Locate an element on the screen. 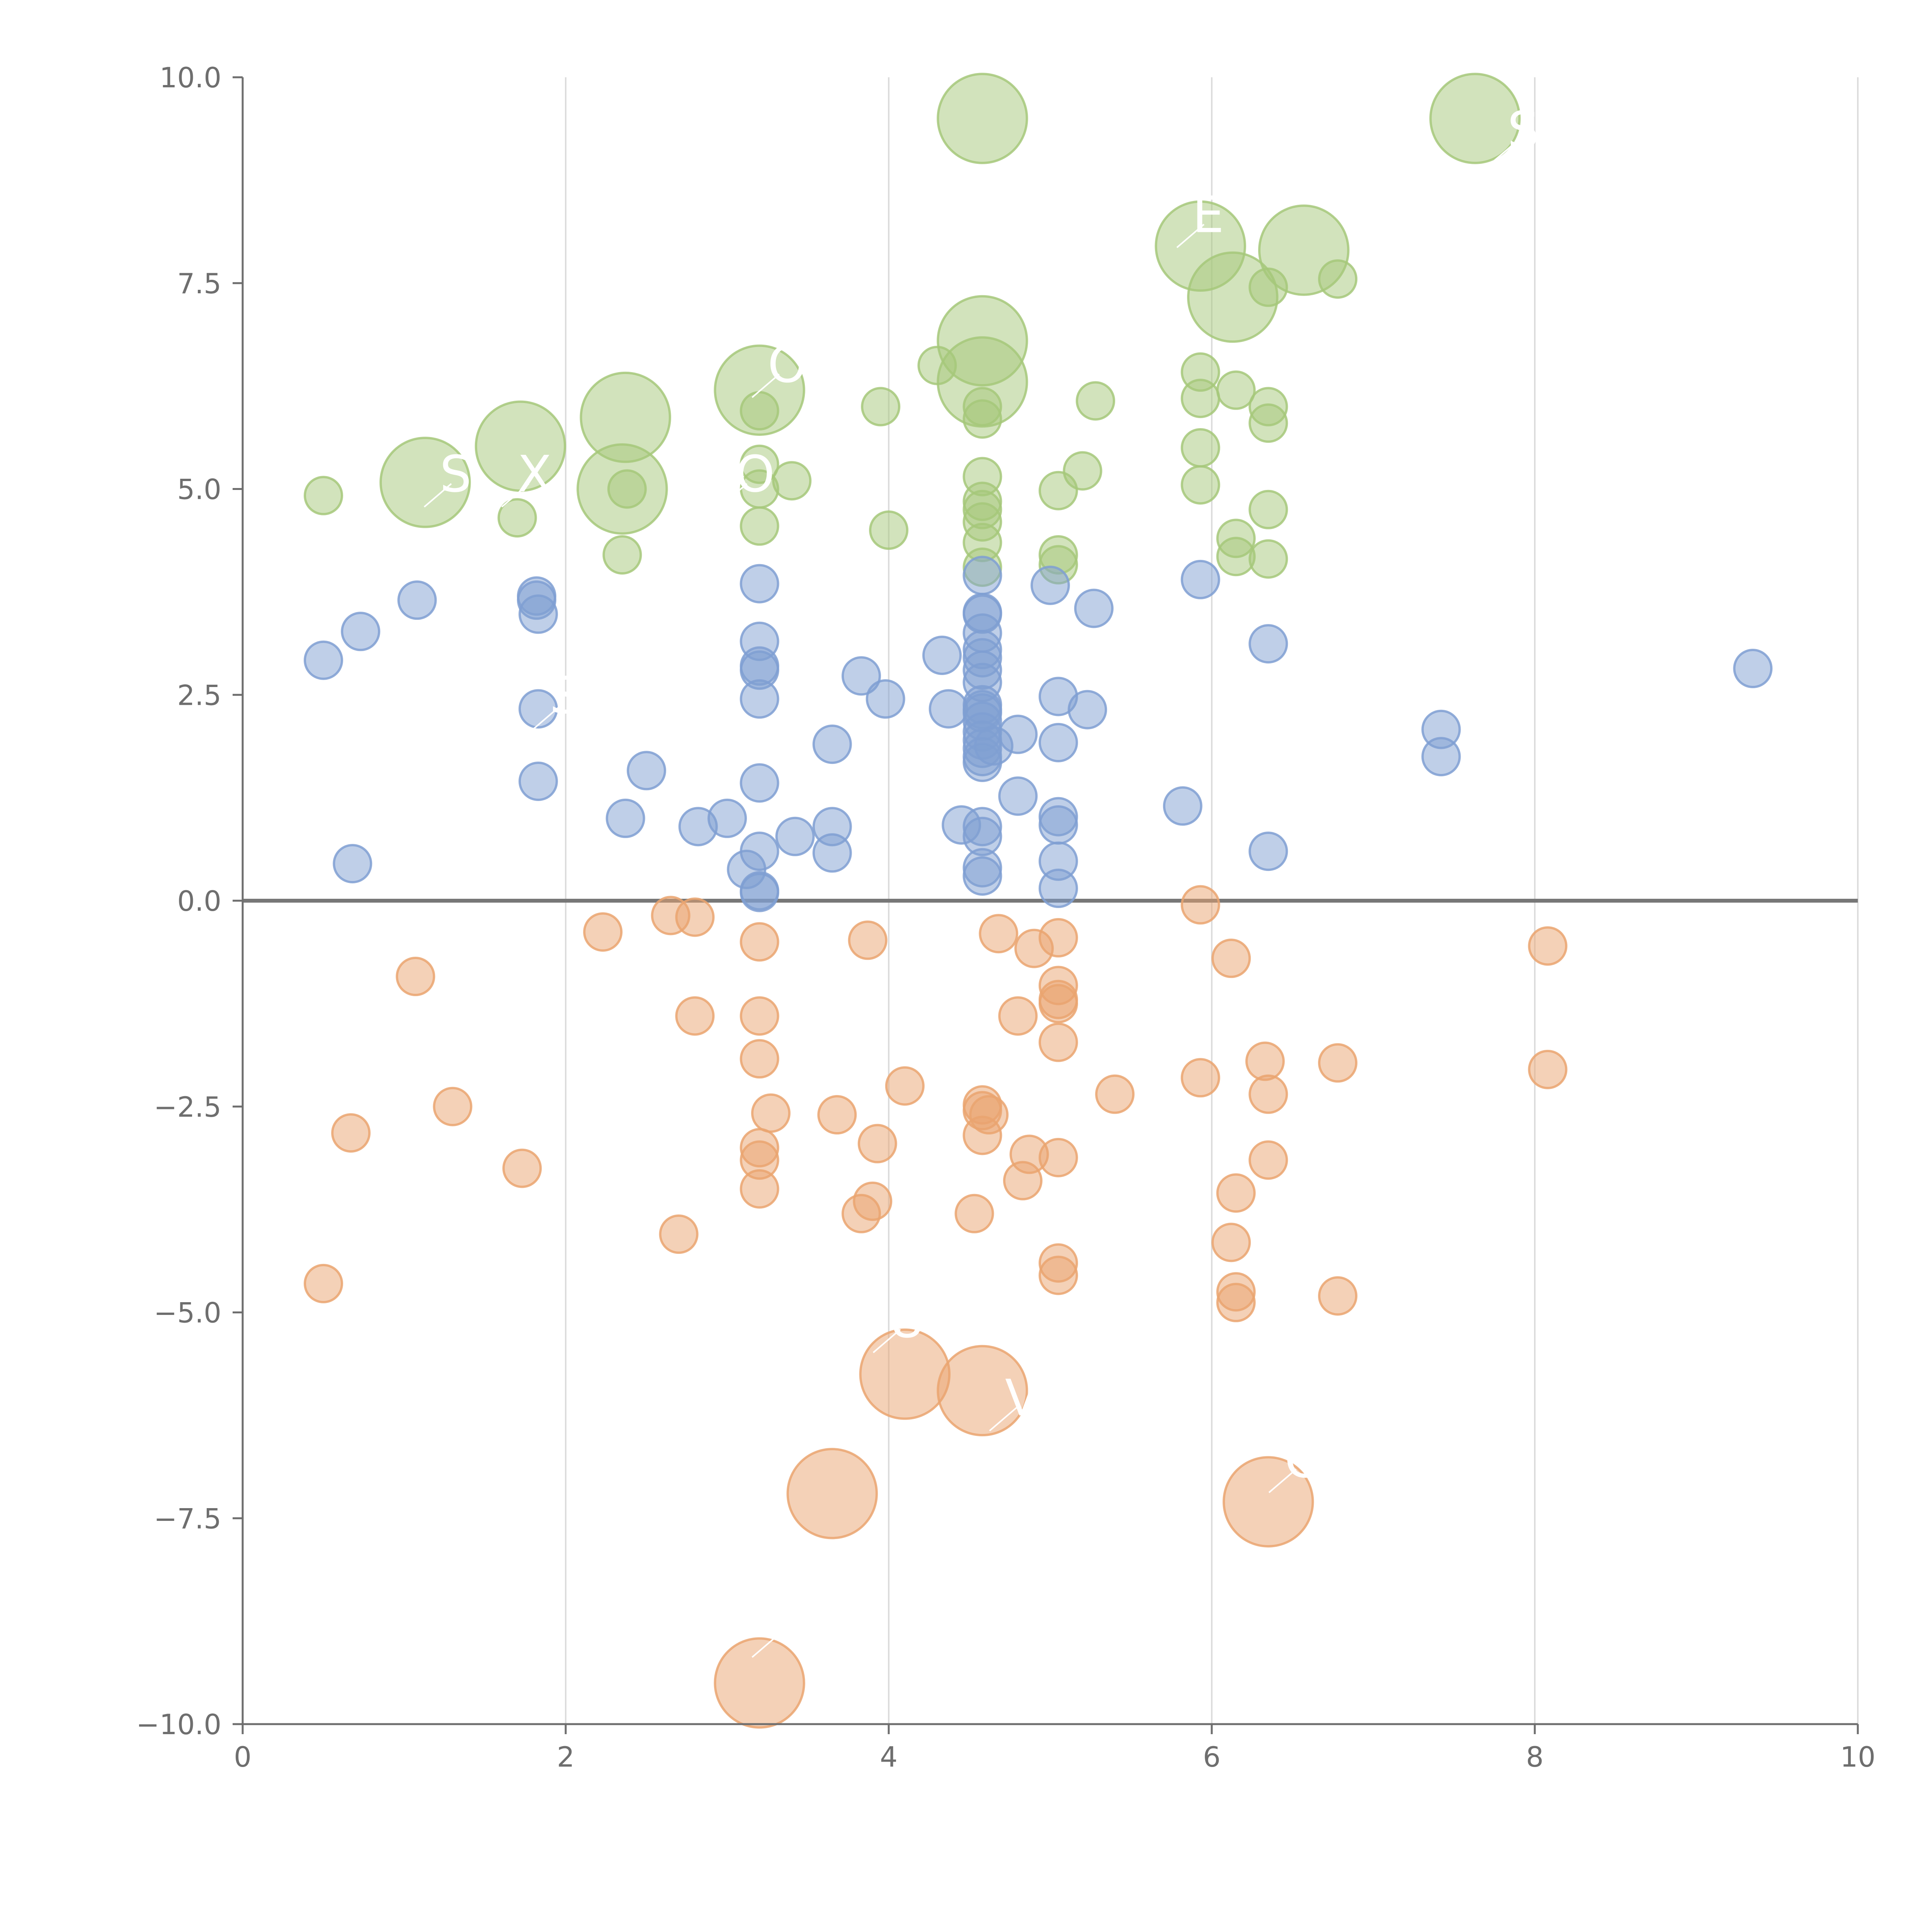  annotation-label-6: S is located at coordinates (1523, 129).